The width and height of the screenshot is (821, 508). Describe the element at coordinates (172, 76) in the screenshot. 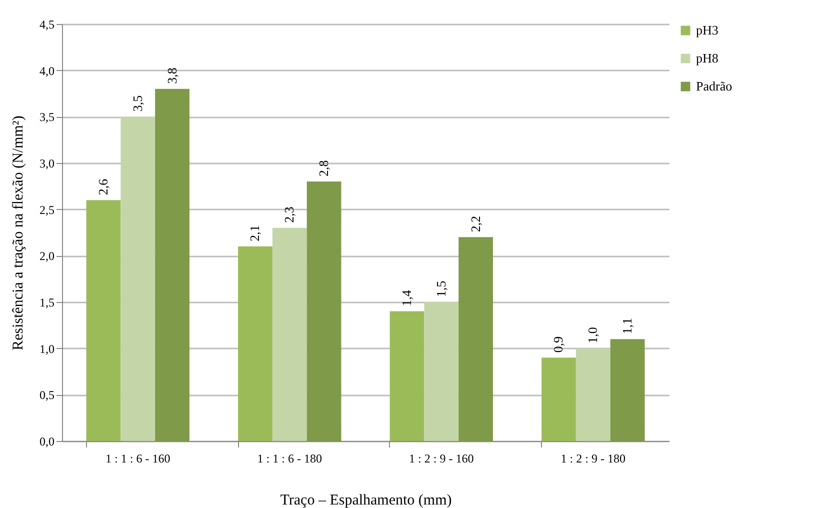

I see `data-label: 3,8` at that location.